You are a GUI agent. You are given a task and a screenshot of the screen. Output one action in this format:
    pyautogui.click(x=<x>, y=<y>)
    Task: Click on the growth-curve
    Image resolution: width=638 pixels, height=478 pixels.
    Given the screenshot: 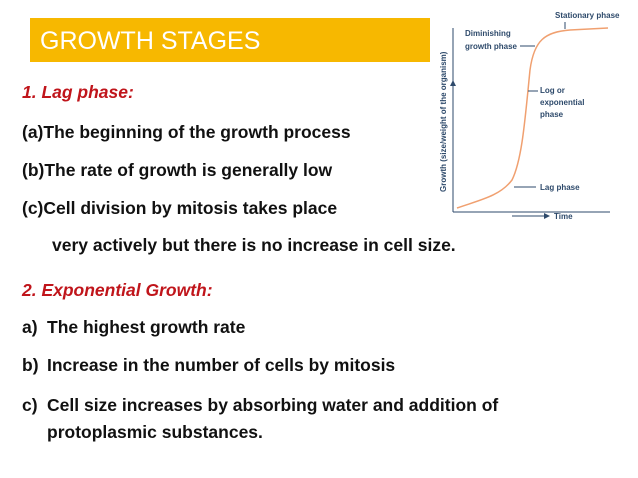 What is the action you would take?
    pyautogui.click(x=532, y=118)
    